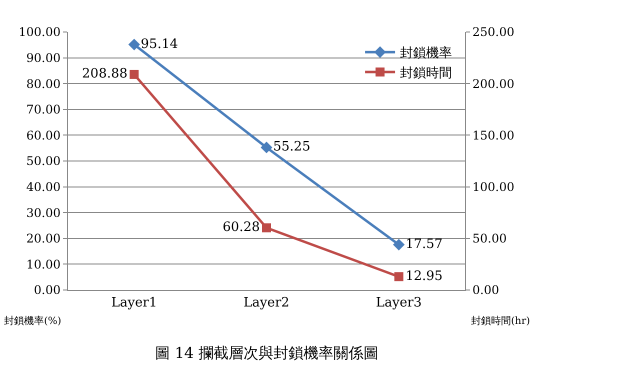 This screenshot has height=372, width=640. I want to click on data-label: 55.25, so click(291, 147).